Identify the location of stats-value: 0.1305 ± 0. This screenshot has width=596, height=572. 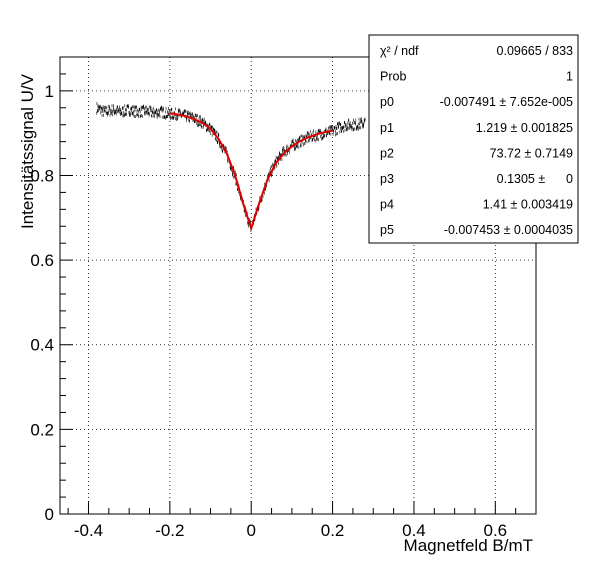
(535, 179).